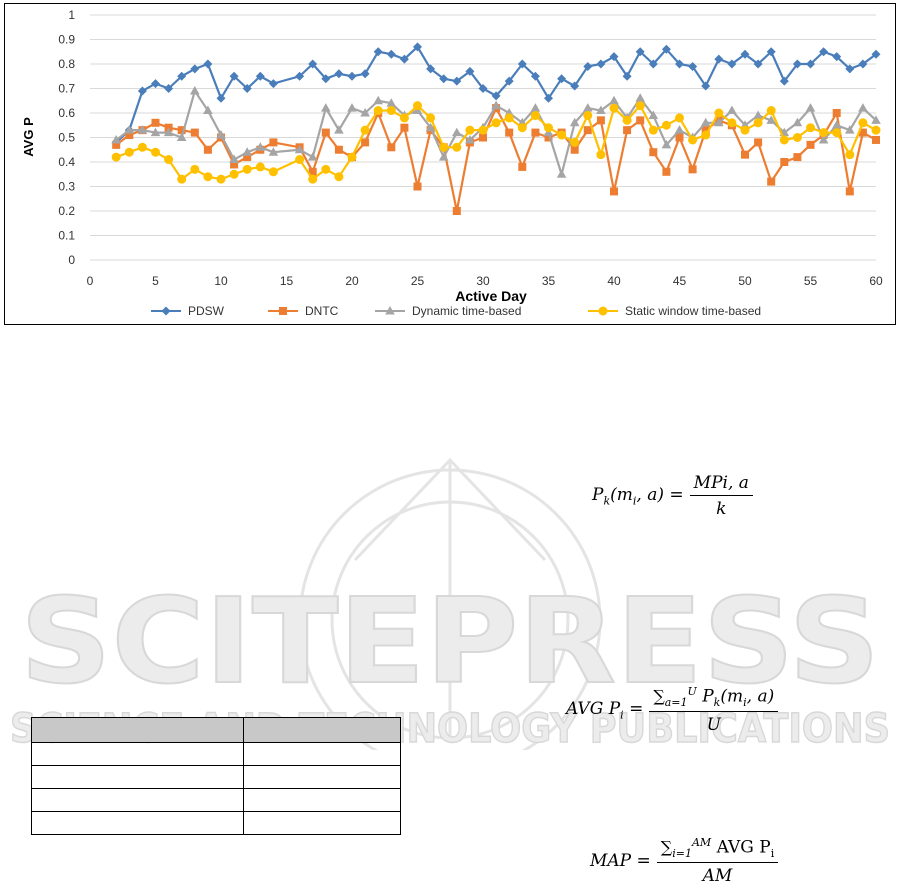 Image resolution: width=901 pixels, height=895 pixels. What do you see at coordinates (66, 138) in the screenshot?
I see `y-tick-label: 0.5` at bounding box center [66, 138].